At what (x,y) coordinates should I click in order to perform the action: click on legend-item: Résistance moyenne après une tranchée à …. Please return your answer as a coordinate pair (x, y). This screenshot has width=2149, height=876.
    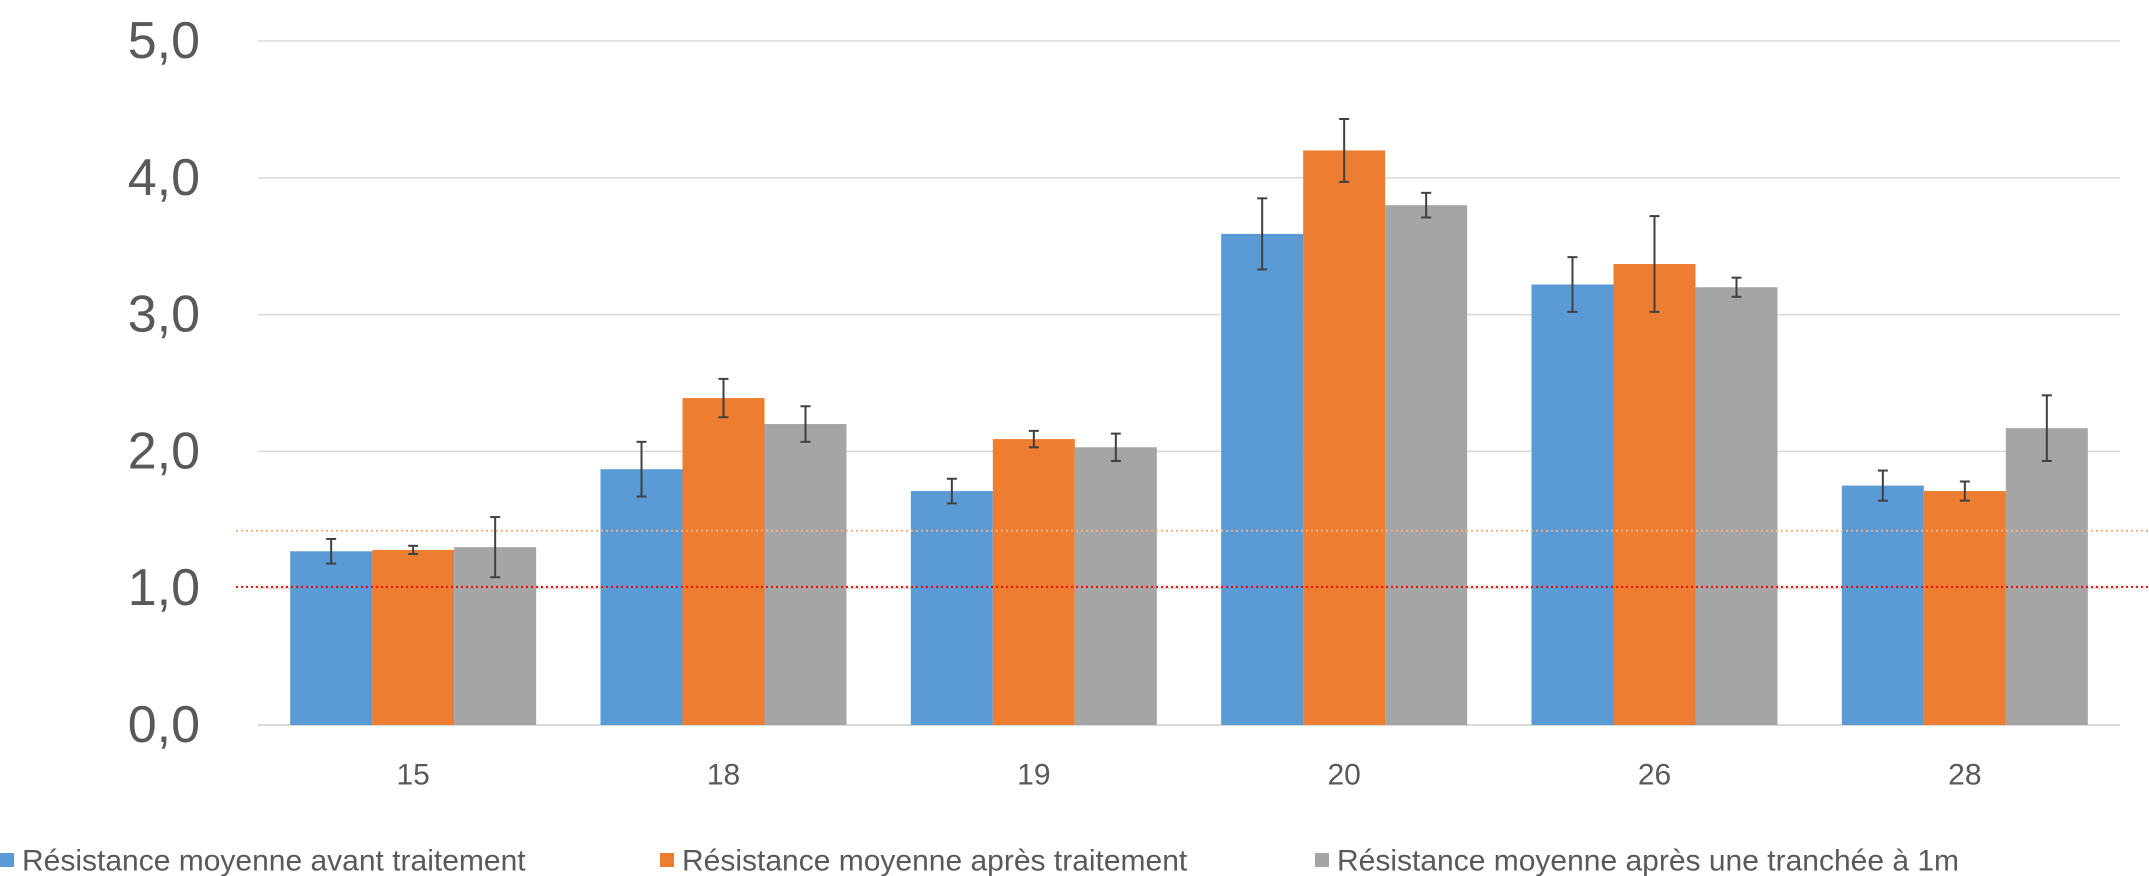
    Looking at the image, I should click on (1637, 860).